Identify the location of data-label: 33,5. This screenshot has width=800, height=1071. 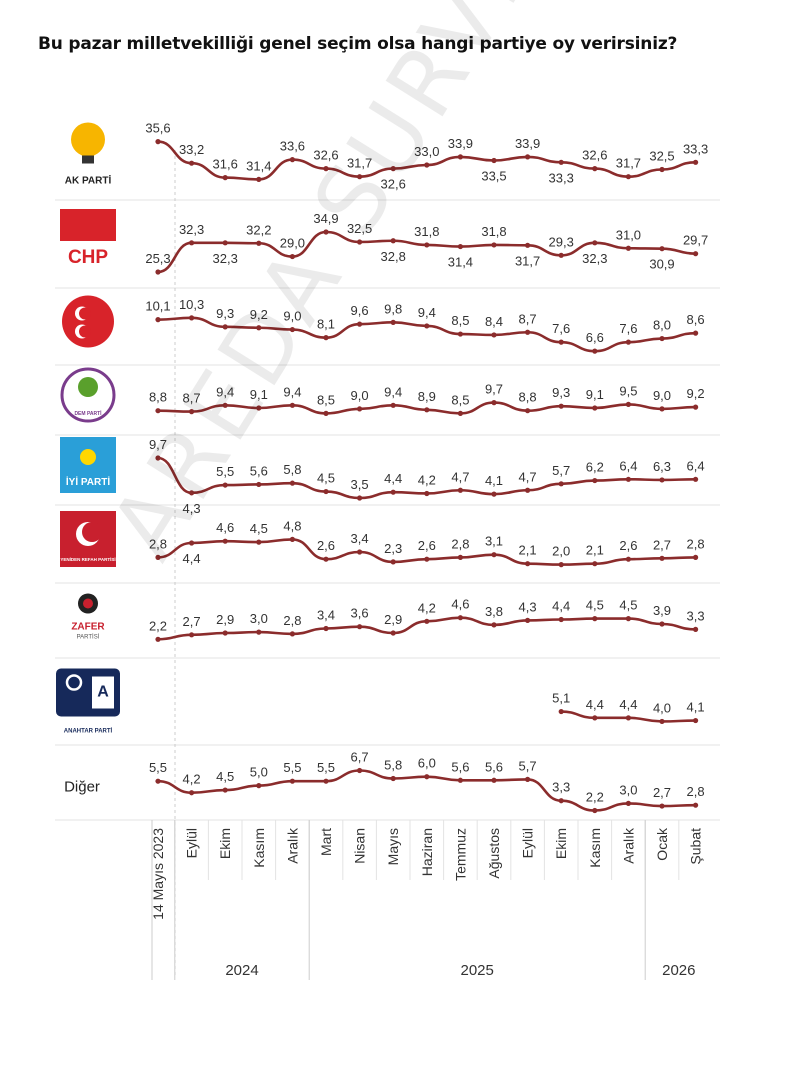
(493, 176).